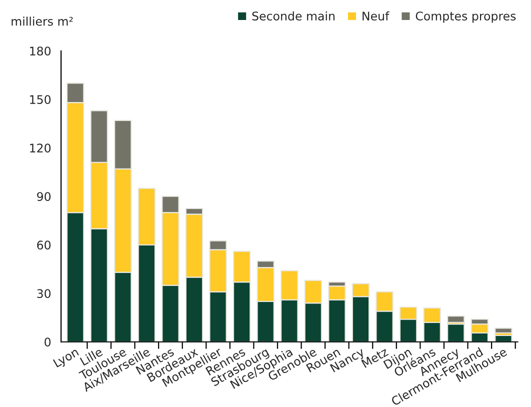 The image size is (531, 407). Describe the element at coordinates (44, 293) in the screenshot. I see `y-tick-label: 30` at that location.